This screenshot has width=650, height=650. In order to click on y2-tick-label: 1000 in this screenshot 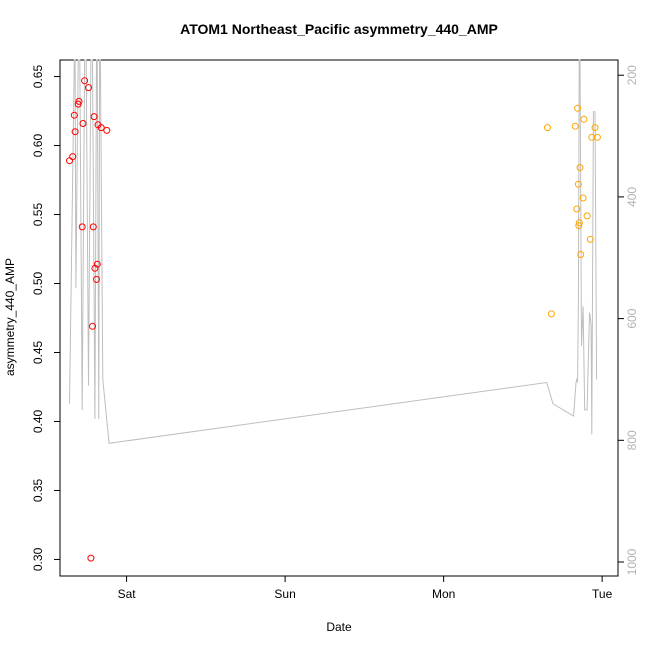, I will do `click(632, 561)`.